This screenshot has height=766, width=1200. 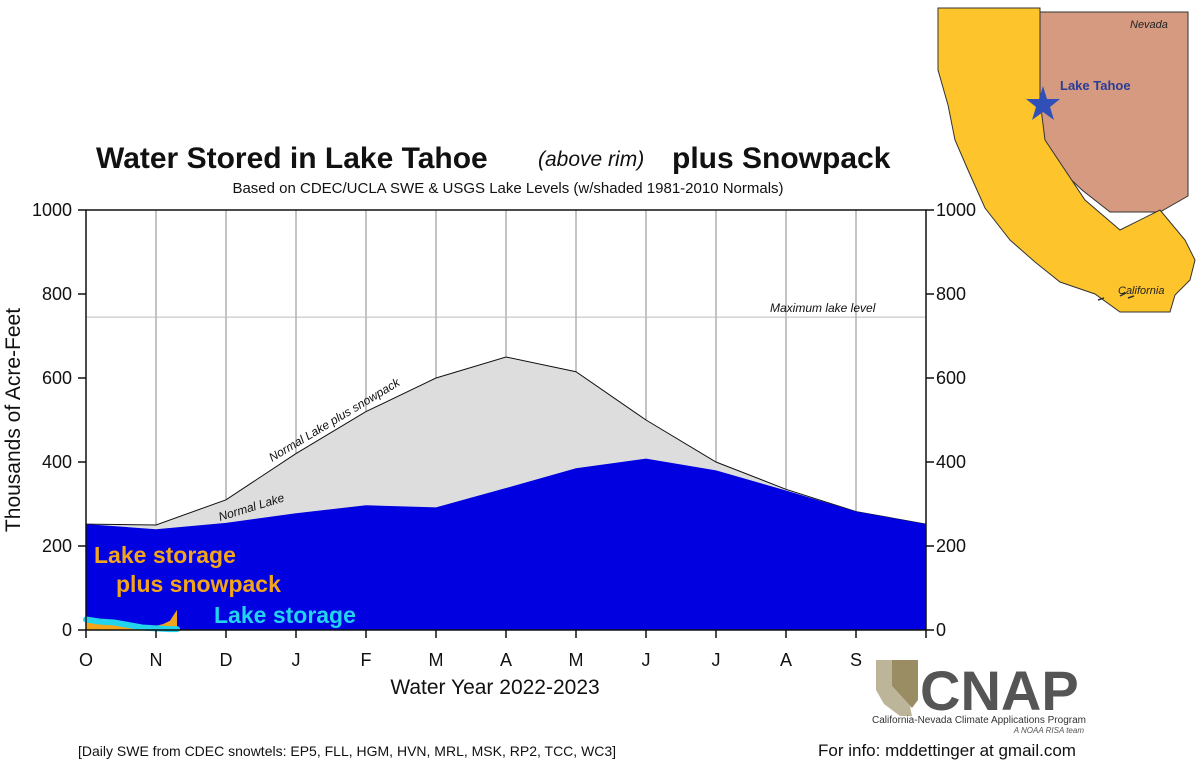 What do you see at coordinates (52, 420) in the screenshot?
I see `y-axis-left-labels: 0 200 400 600 800 1000` at bounding box center [52, 420].